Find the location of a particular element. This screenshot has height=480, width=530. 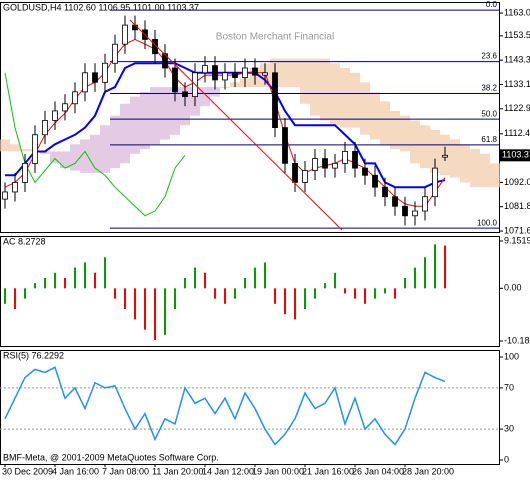

rsi-line is located at coordinates (225, 406).